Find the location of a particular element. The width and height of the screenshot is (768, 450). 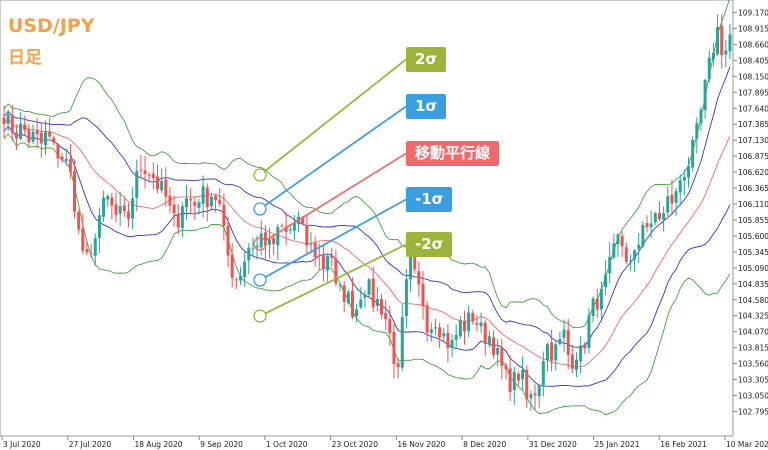

annotation-moving-average: 移動平行線 is located at coordinates (453, 153).